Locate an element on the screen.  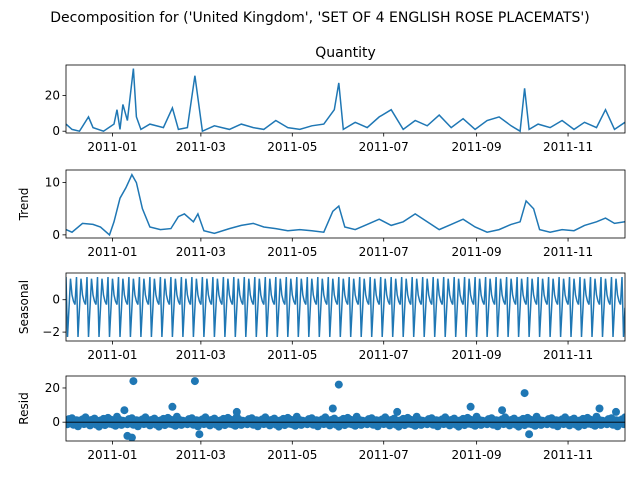
y-tick-label: −2 is located at coordinates (51, 332).